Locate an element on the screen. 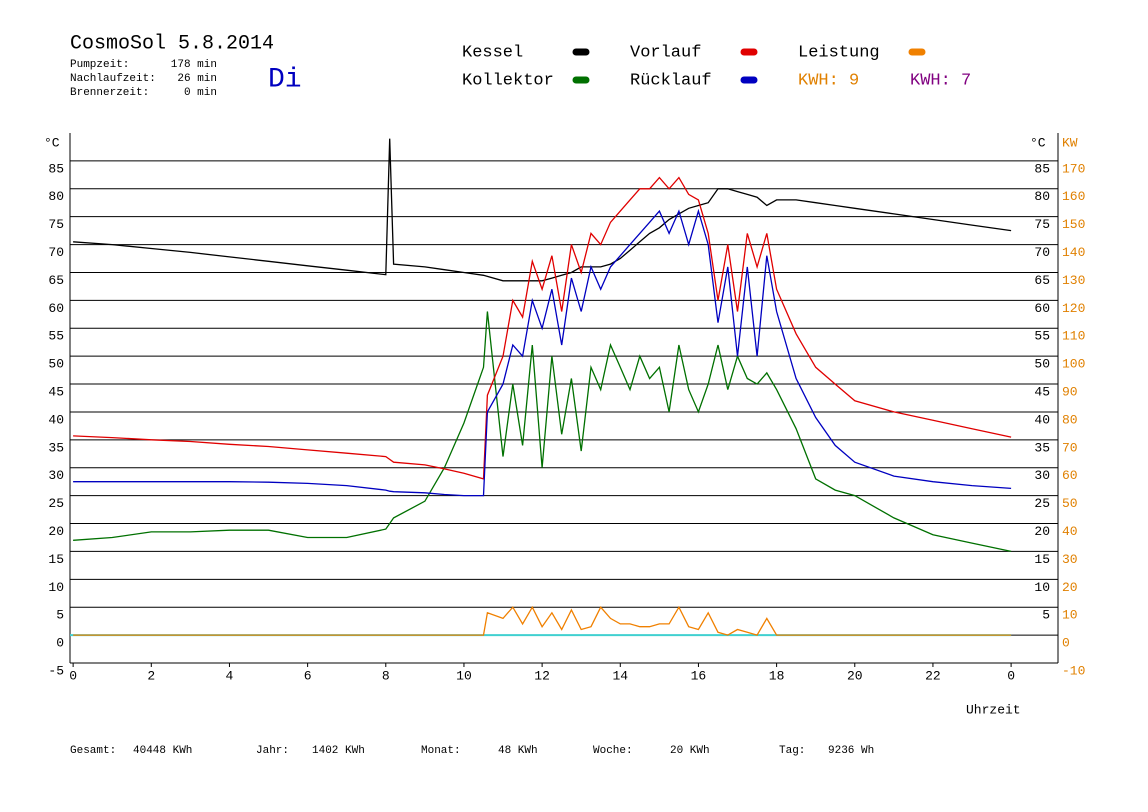 The image size is (1148, 812). total-value: 48 KWh is located at coordinates (518, 751).